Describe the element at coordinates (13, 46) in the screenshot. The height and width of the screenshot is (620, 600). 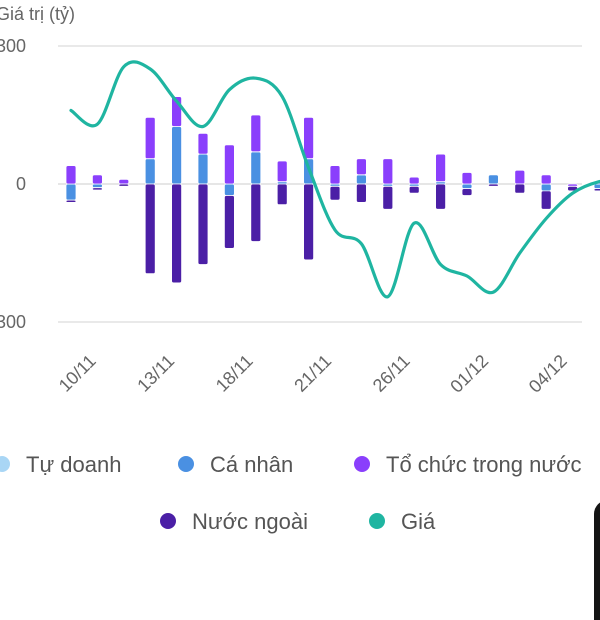
I see `y-tick-label: 300` at that location.